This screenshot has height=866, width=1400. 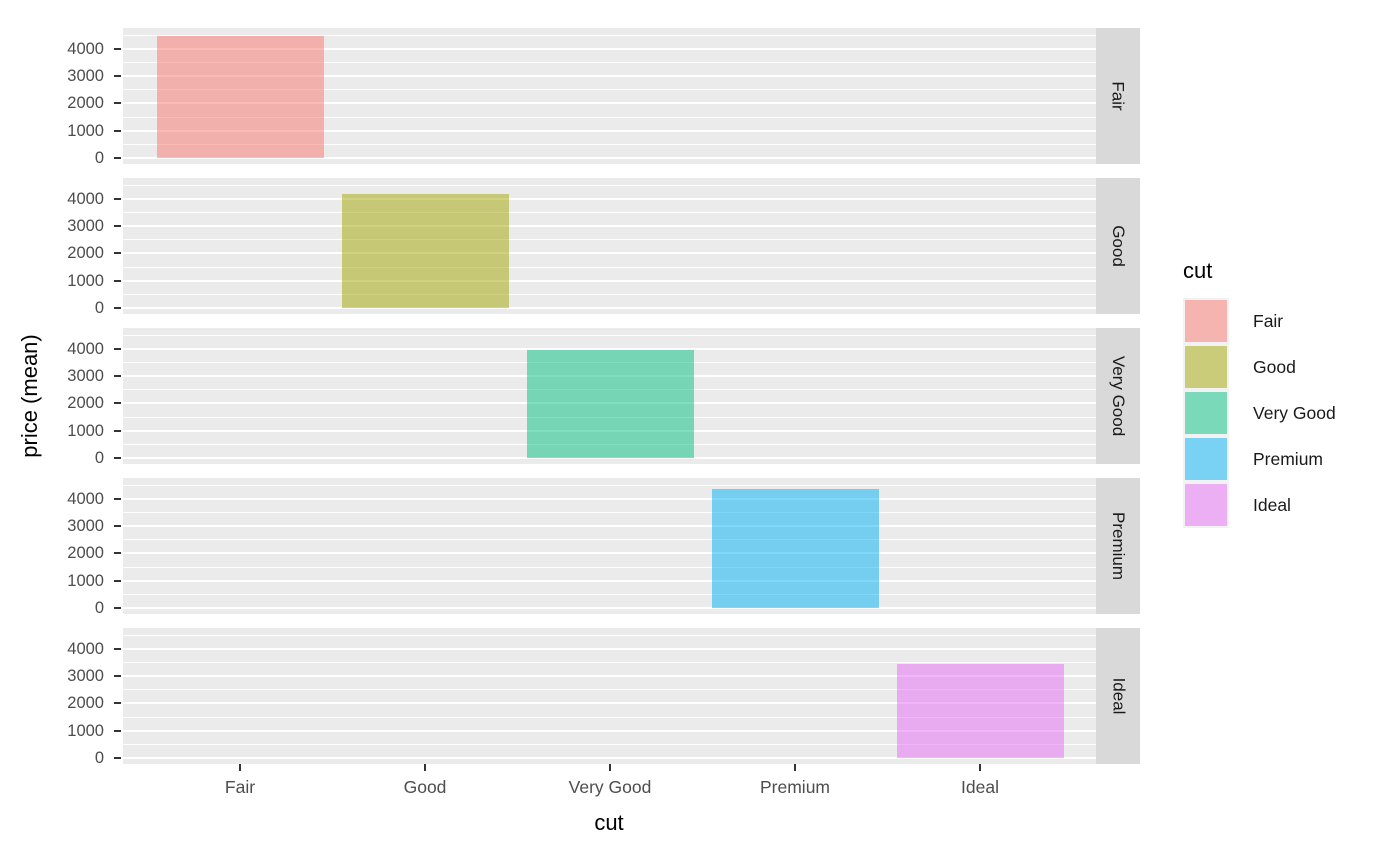 What do you see at coordinates (609, 546) in the screenshot?
I see `panel-premium` at bounding box center [609, 546].